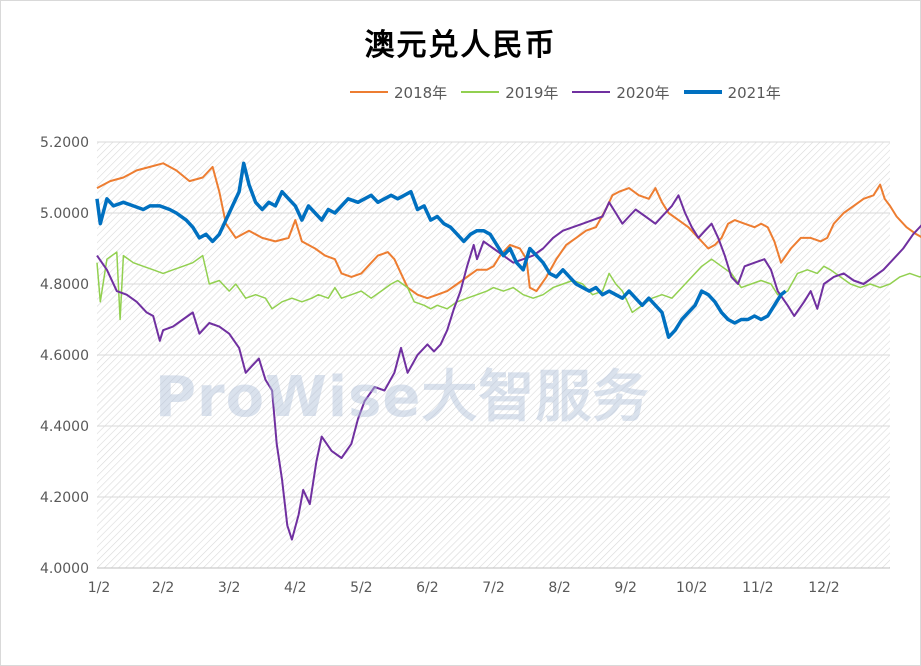  I want to click on x-tick-label: 11/2, so click(757, 588).